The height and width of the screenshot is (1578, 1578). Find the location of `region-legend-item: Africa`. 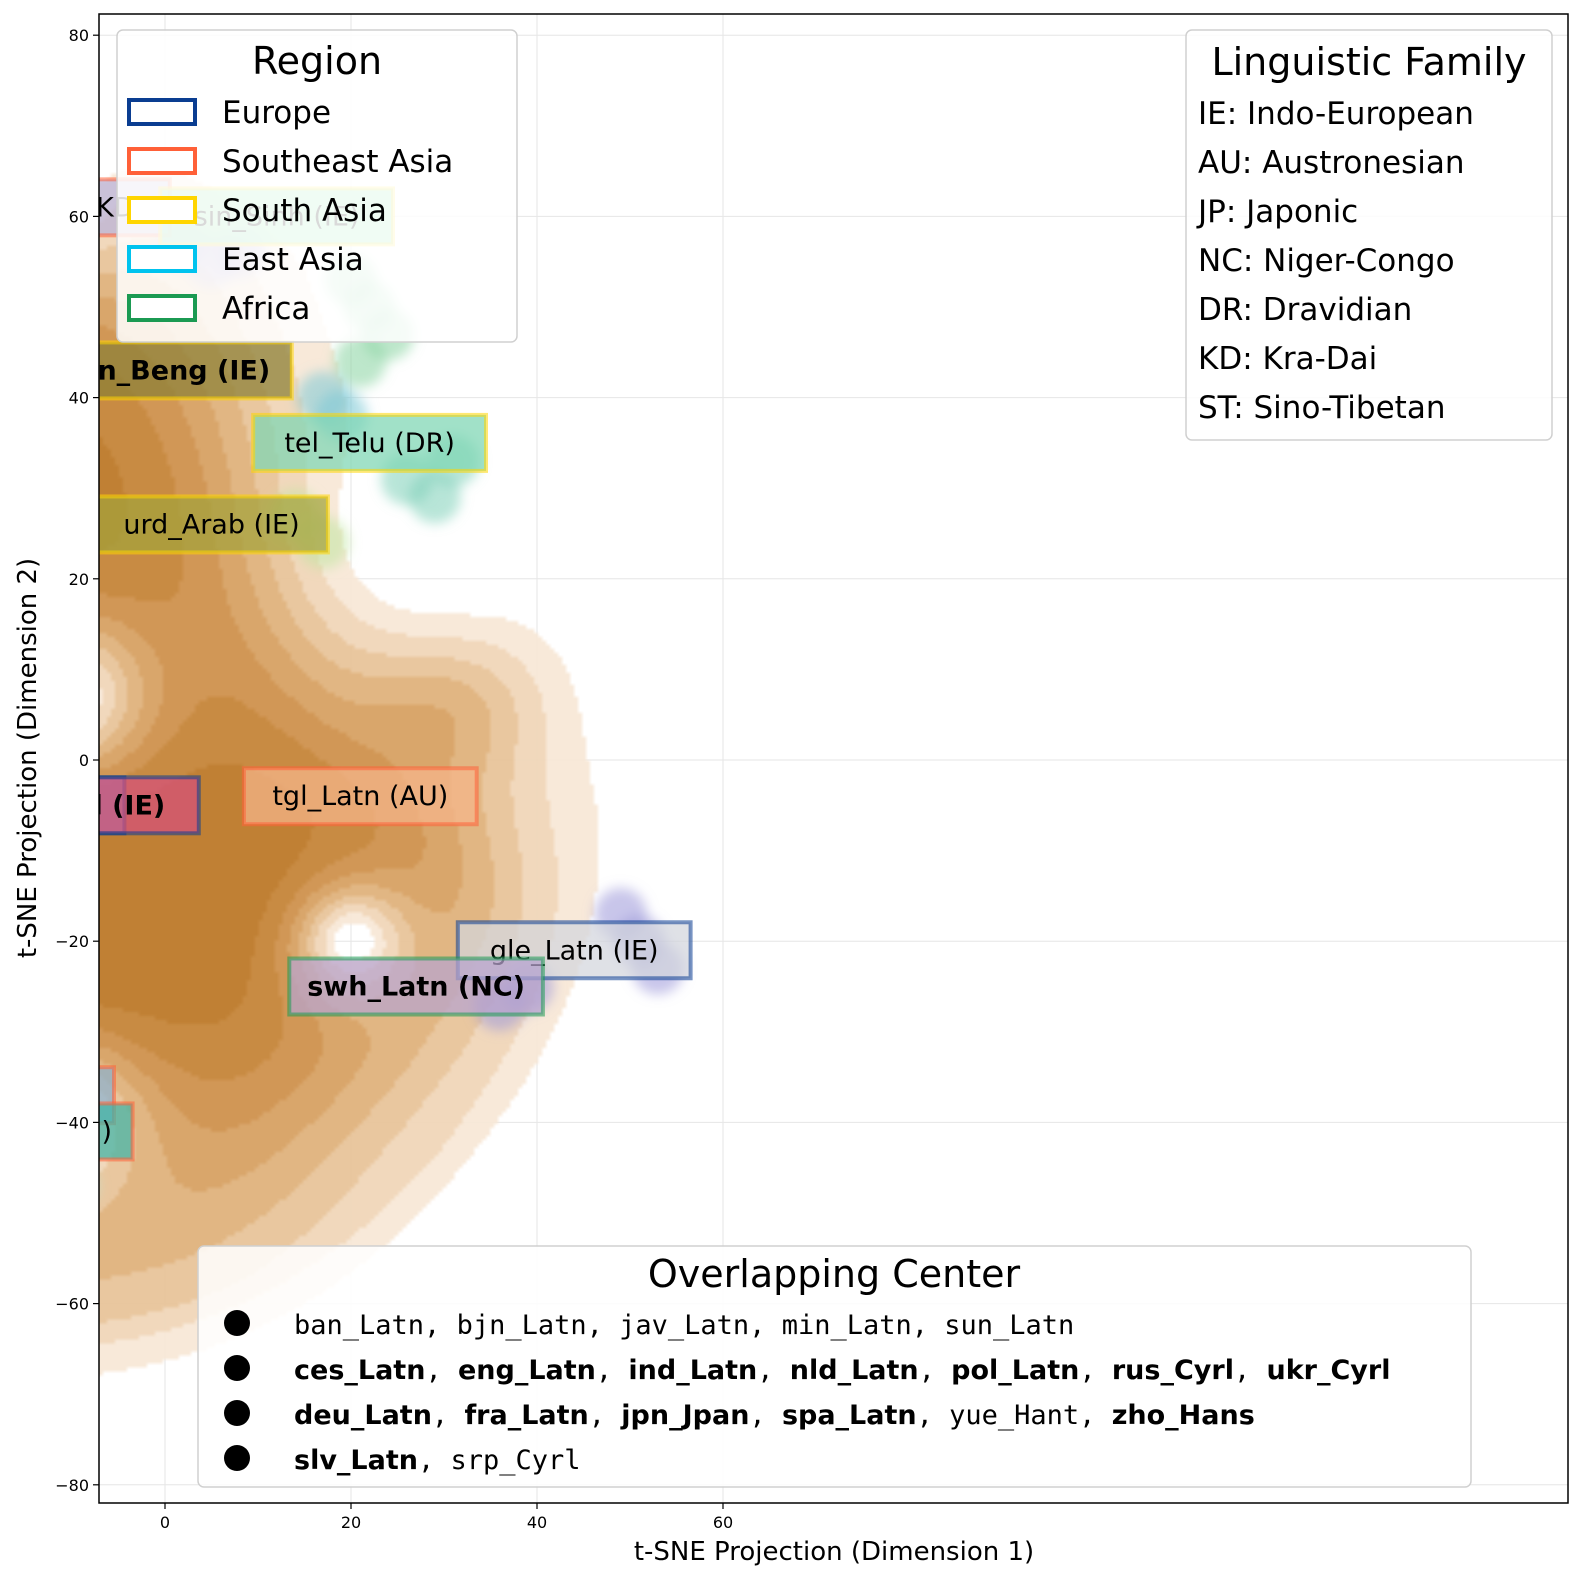

region-legend-item: Africa is located at coordinates (218, 309).